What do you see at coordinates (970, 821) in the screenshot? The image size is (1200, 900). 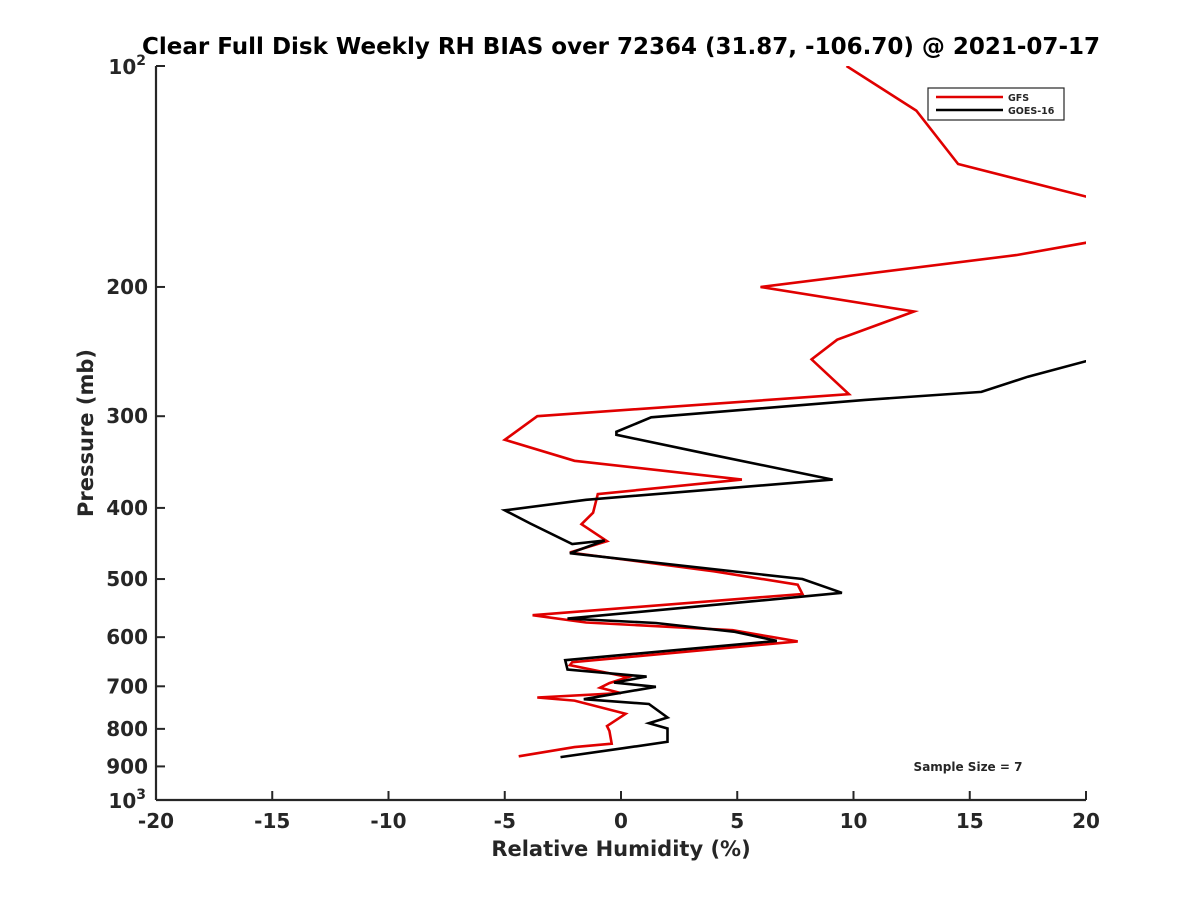 I see `x-tick-label: 15` at bounding box center [970, 821].